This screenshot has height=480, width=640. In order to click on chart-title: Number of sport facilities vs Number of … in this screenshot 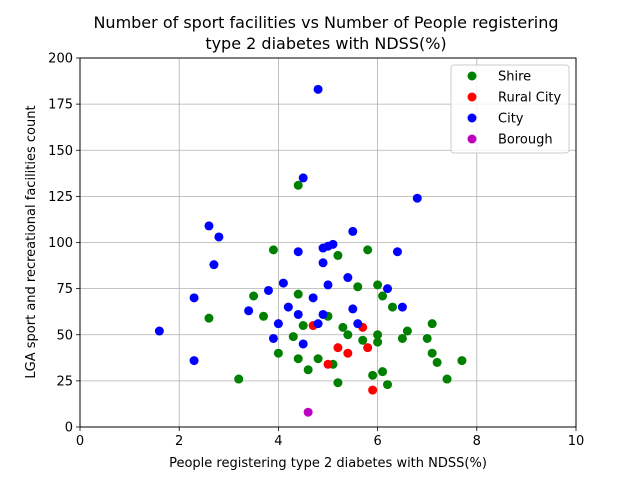, I will do `click(325, 33)`.